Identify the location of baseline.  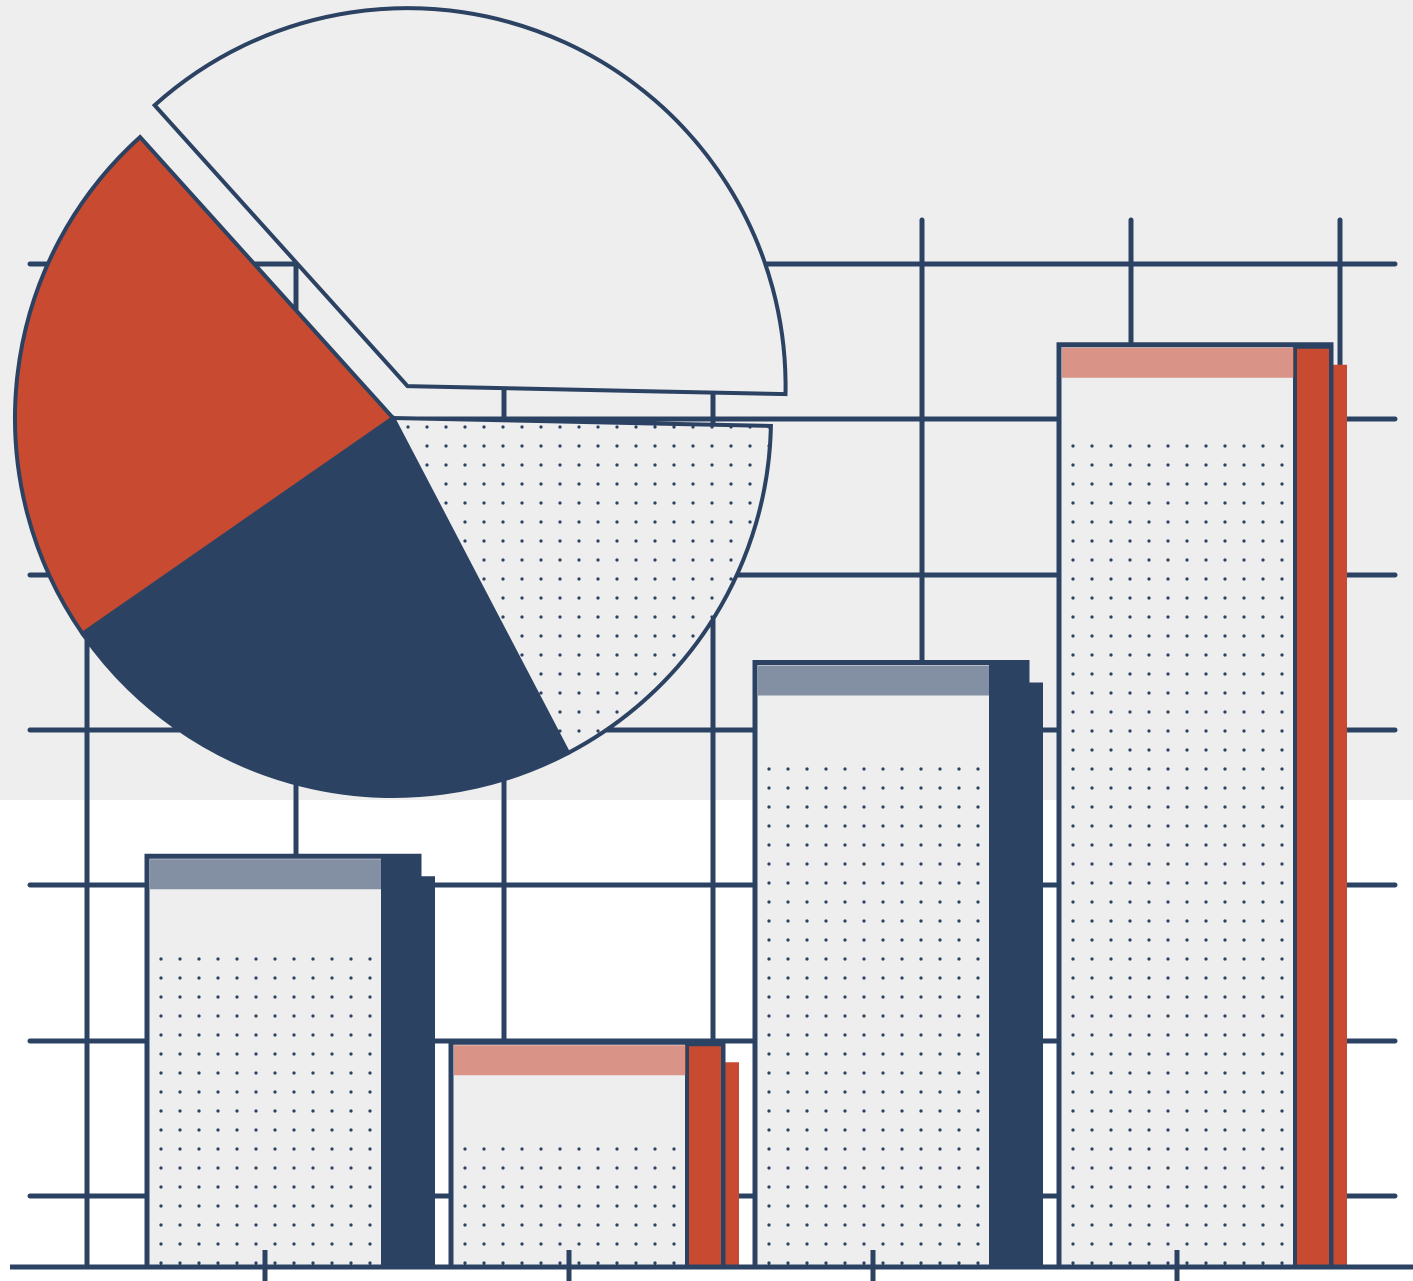
(711, 1265).